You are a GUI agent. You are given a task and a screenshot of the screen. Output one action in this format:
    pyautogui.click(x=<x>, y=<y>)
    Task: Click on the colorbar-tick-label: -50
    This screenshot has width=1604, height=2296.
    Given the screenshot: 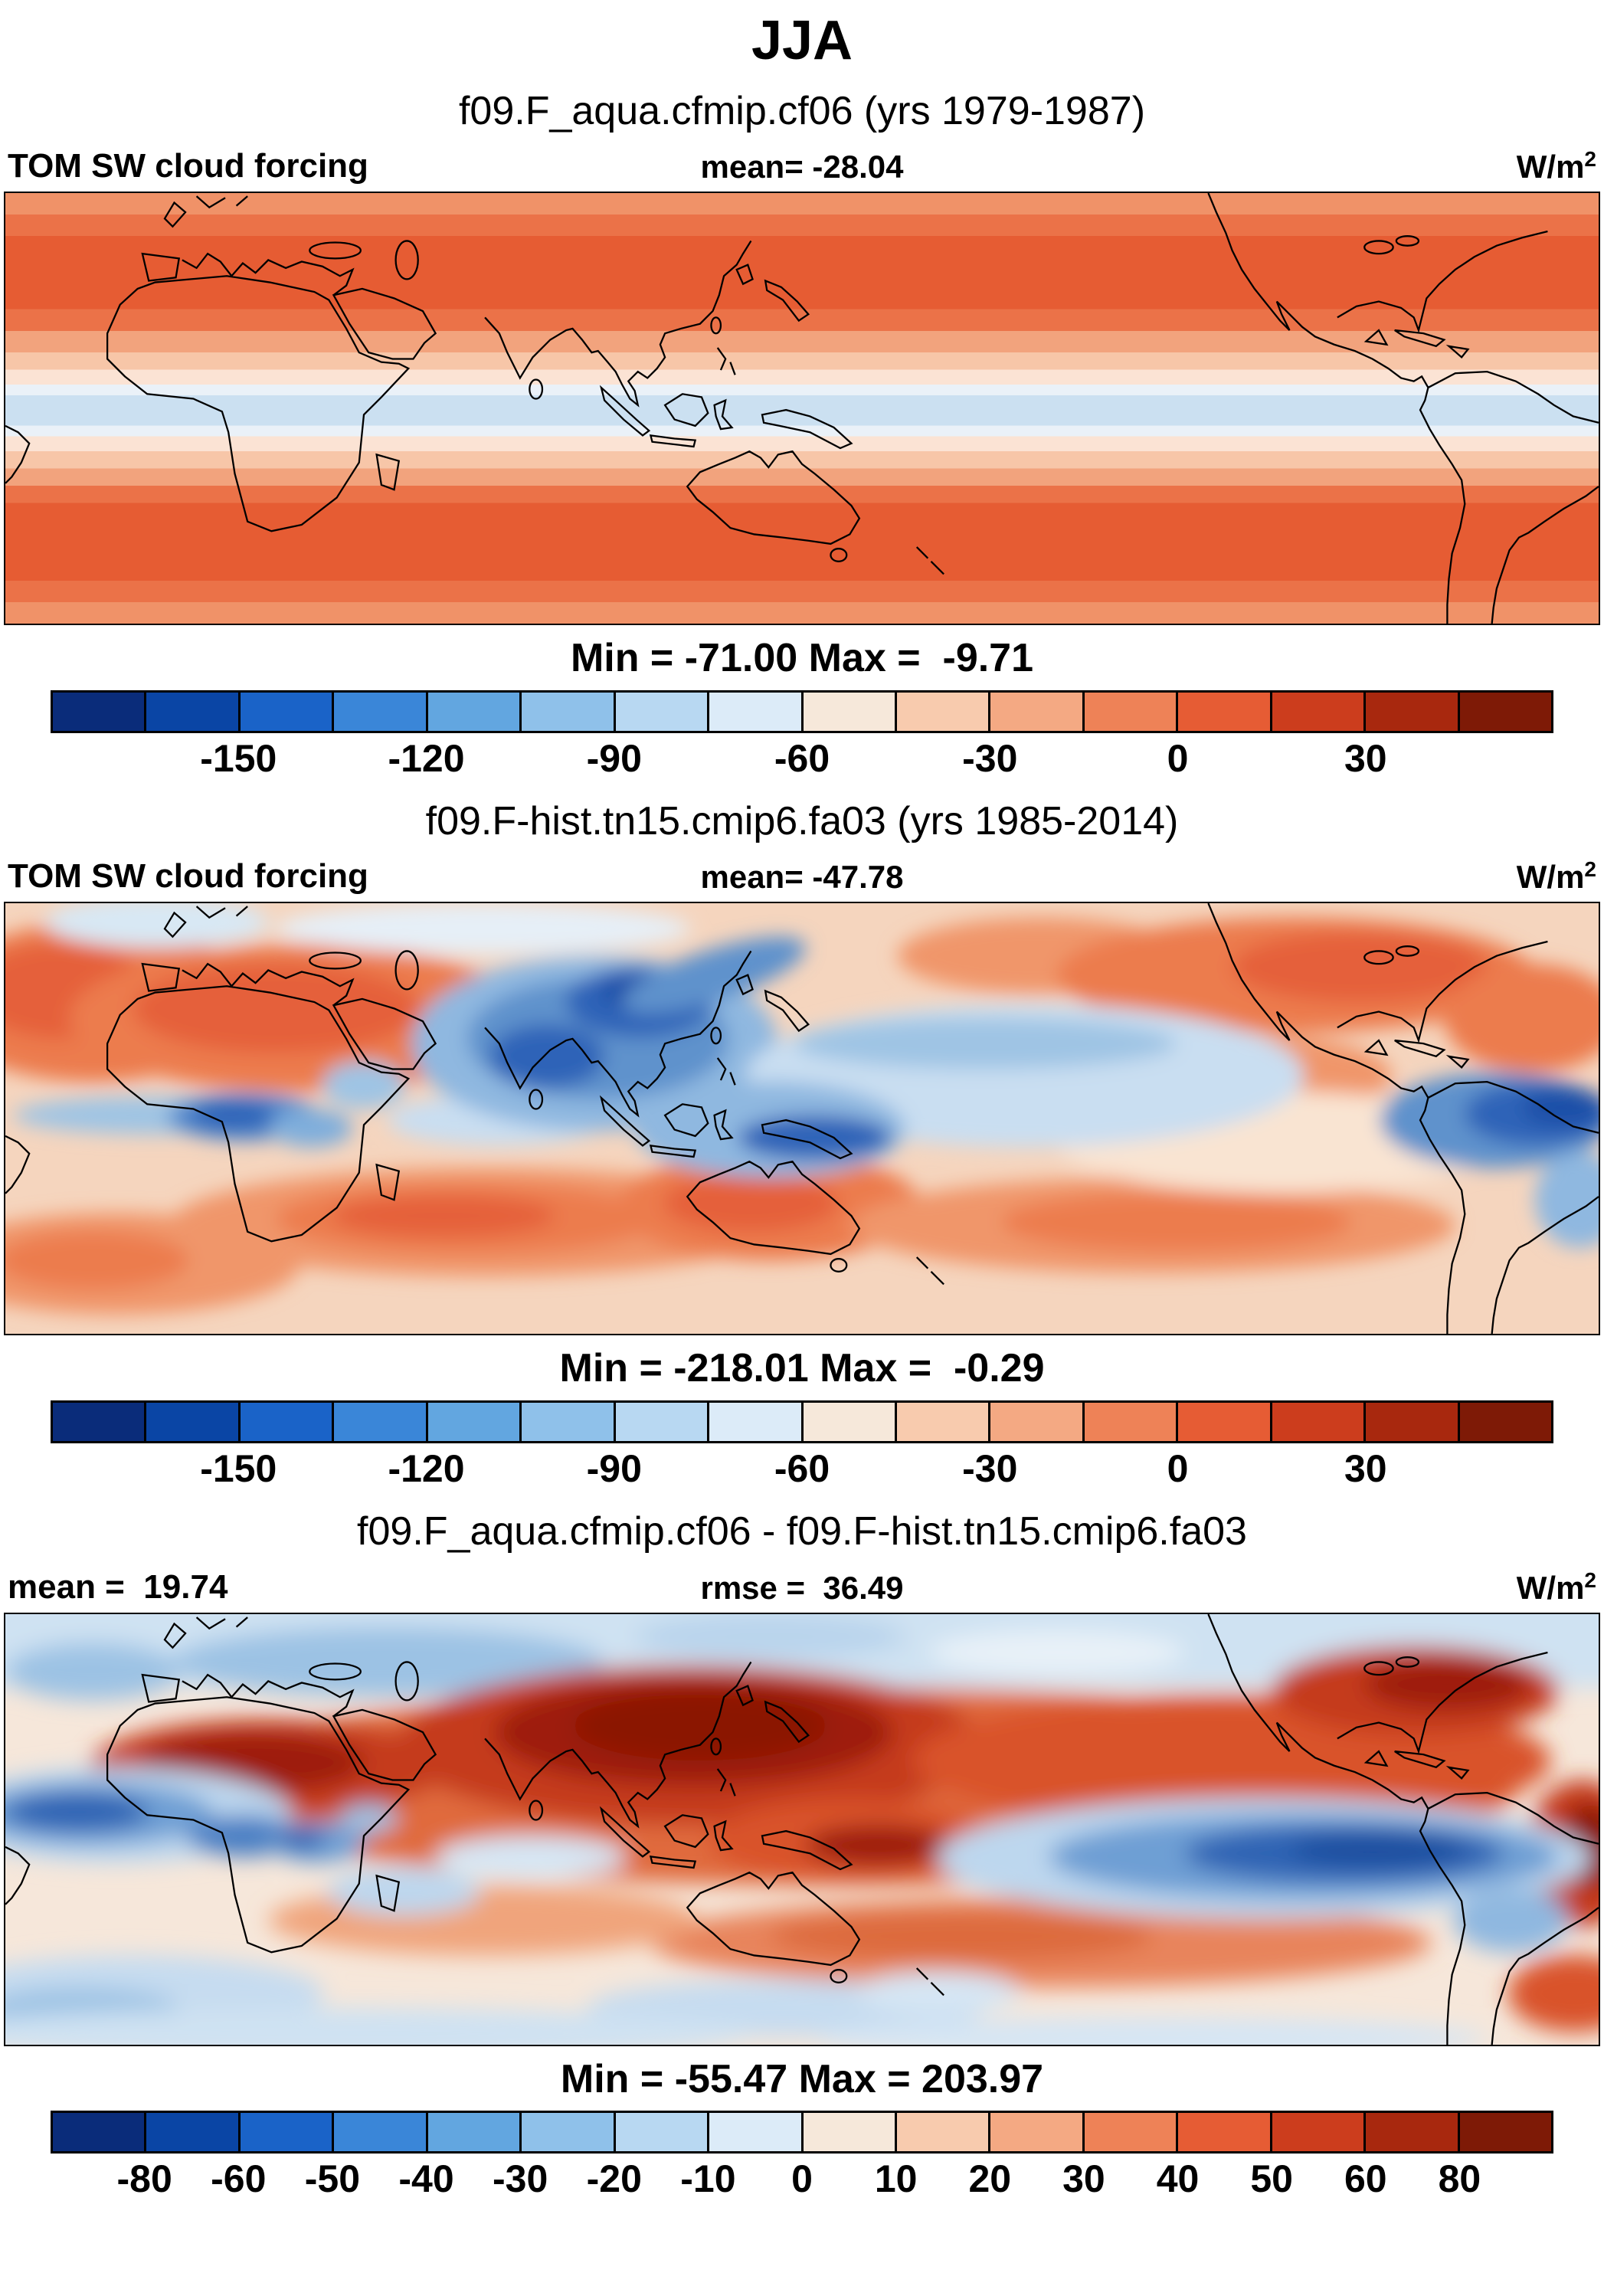 What is the action you would take?
    pyautogui.click(x=332, y=2179)
    